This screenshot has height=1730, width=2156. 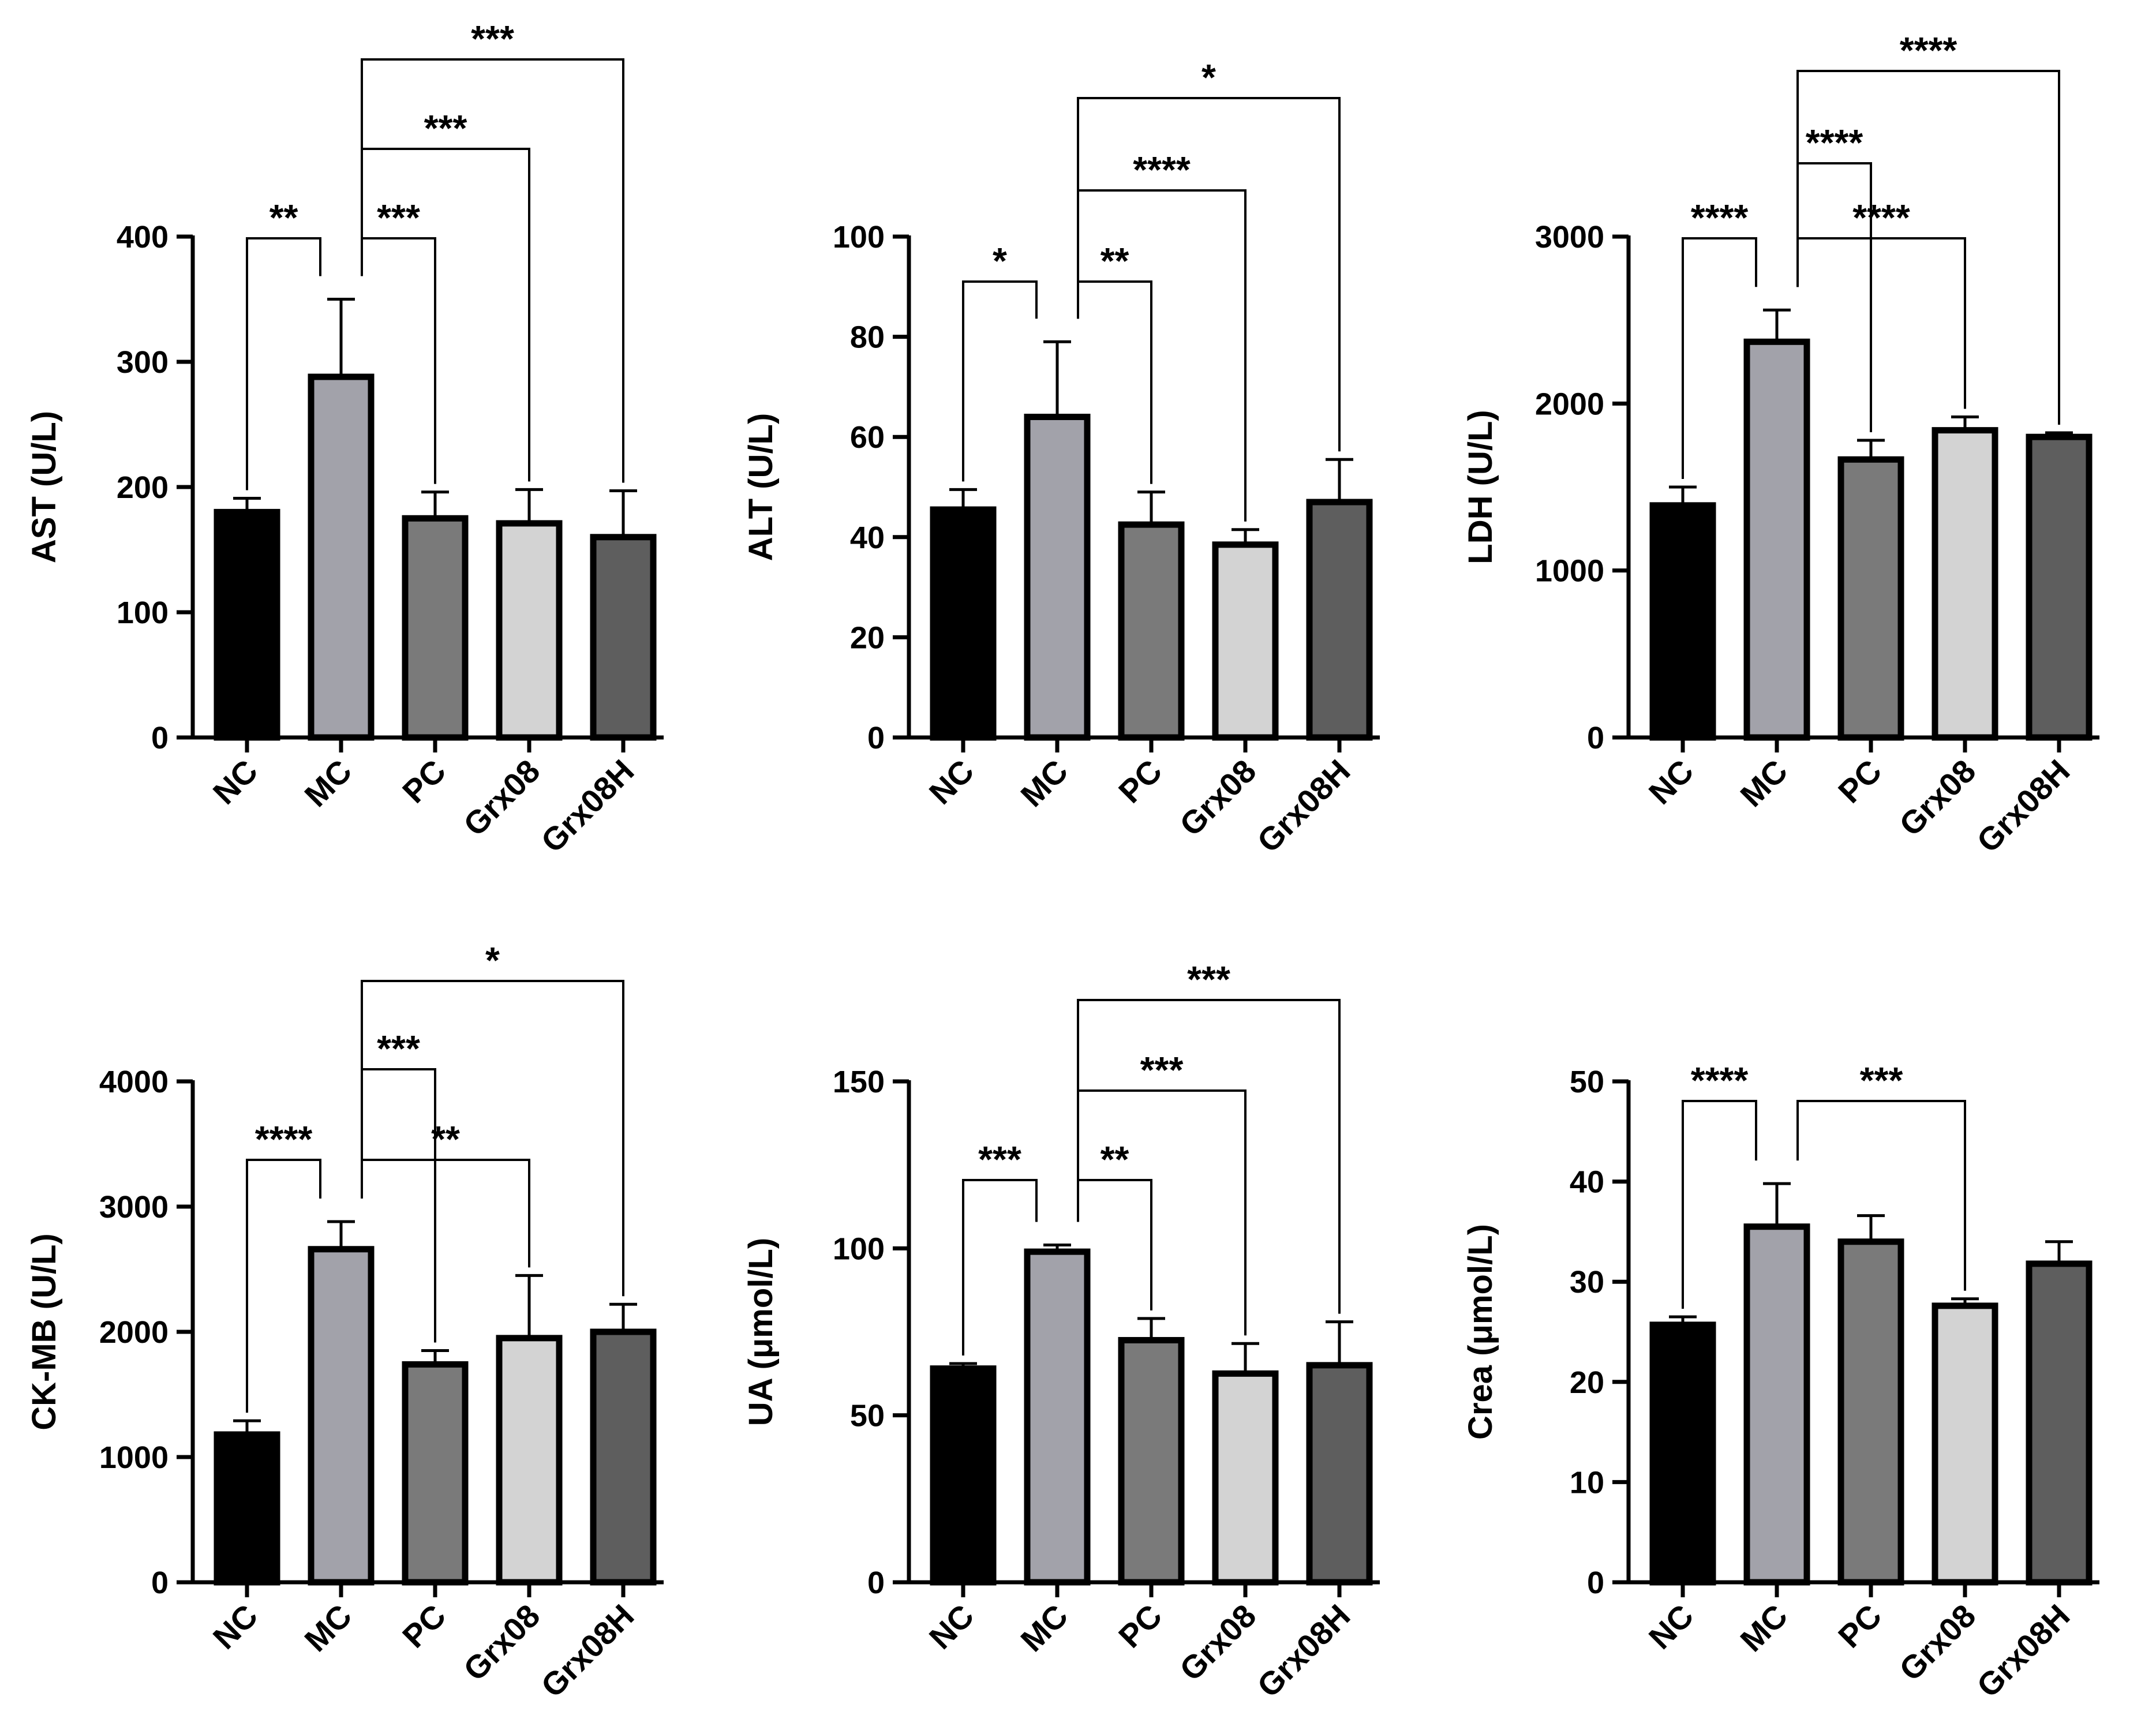 What do you see at coordinates (761, 487) in the screenshot?
I see `y-axis-title: ALT (U/L)` at bounding box center [761, 487].